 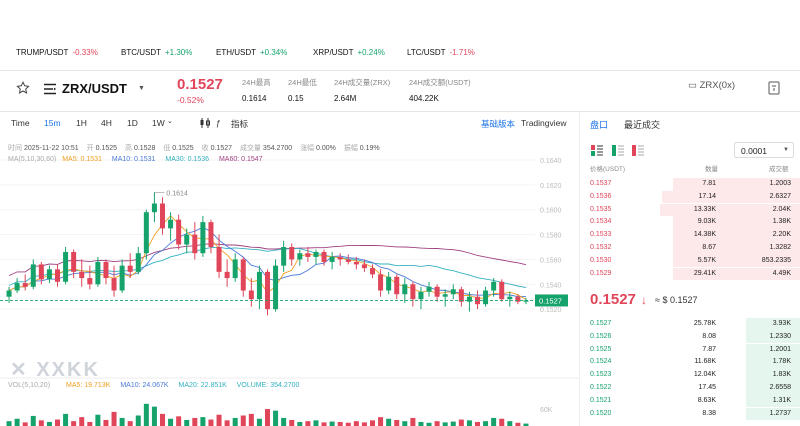 I want to click on order-price: 0.1537, so click(x=601, y=183).